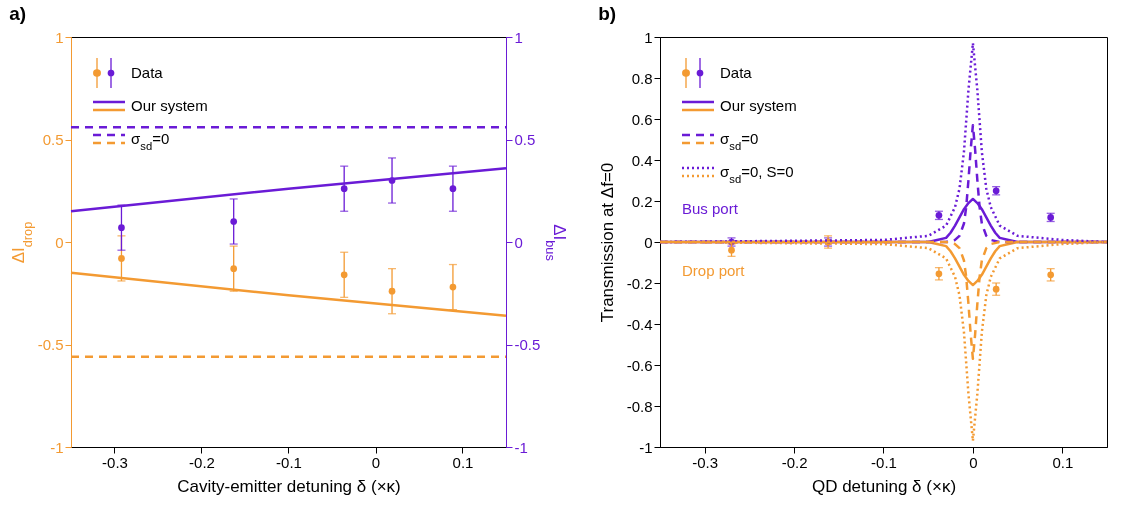 This screenshot has height=511, width=1148. What do you see at coordinates (642, 119) in the screenshot?
I see `y-tick-label: 0.6` at bounding box center [642, 119].